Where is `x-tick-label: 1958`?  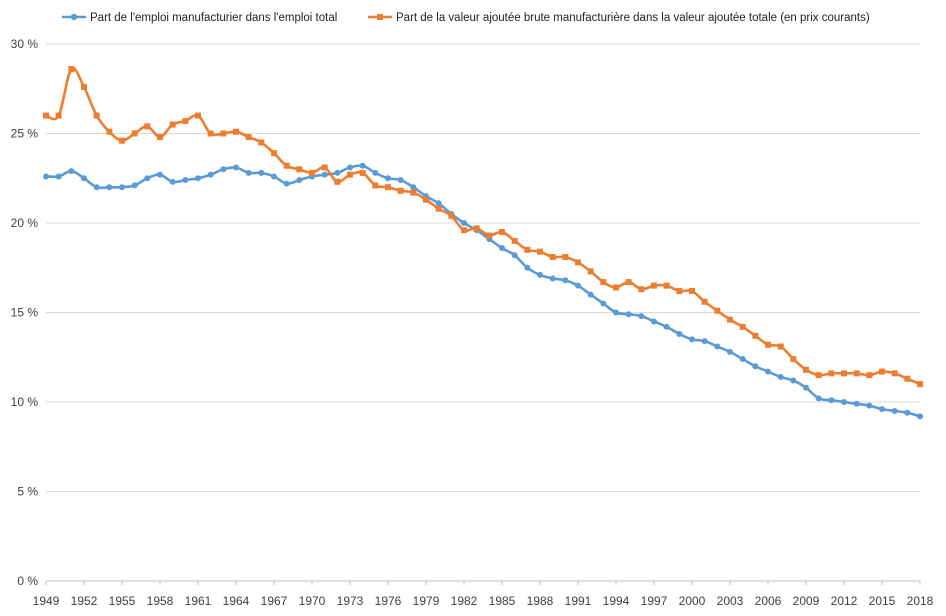
x-tick-label: 1958 is located at coordinates (160, 601).